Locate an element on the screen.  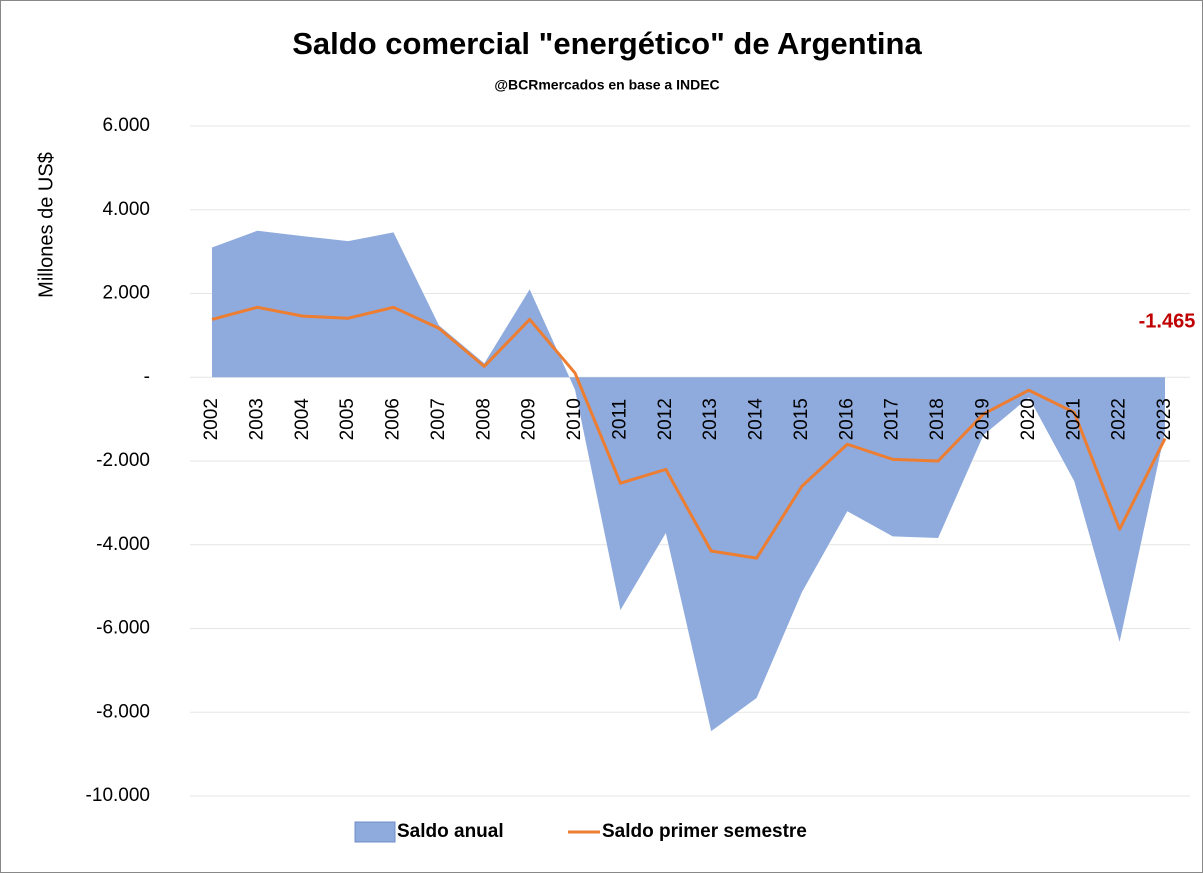
data-label: -1.465 is located at coordinates (1167, 321).